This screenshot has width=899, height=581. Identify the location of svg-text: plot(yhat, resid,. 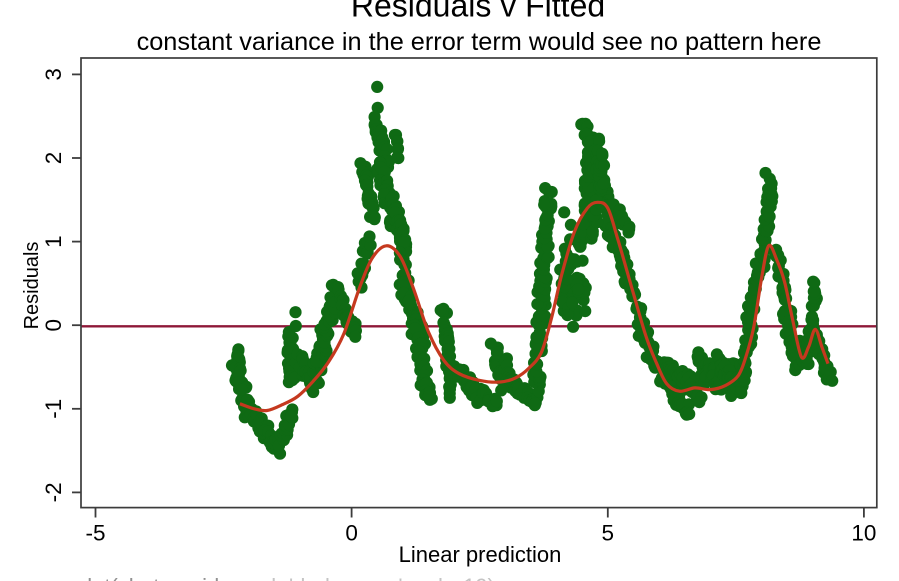
(150, 577).